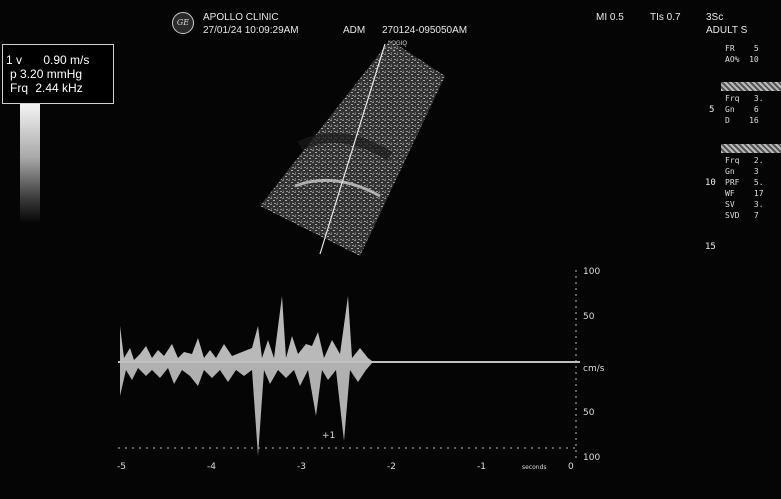  What do you see at coordinates (481, 467) in the screenshot?
I see `time-label-minus1: -1` at bounding box center [481, 467].